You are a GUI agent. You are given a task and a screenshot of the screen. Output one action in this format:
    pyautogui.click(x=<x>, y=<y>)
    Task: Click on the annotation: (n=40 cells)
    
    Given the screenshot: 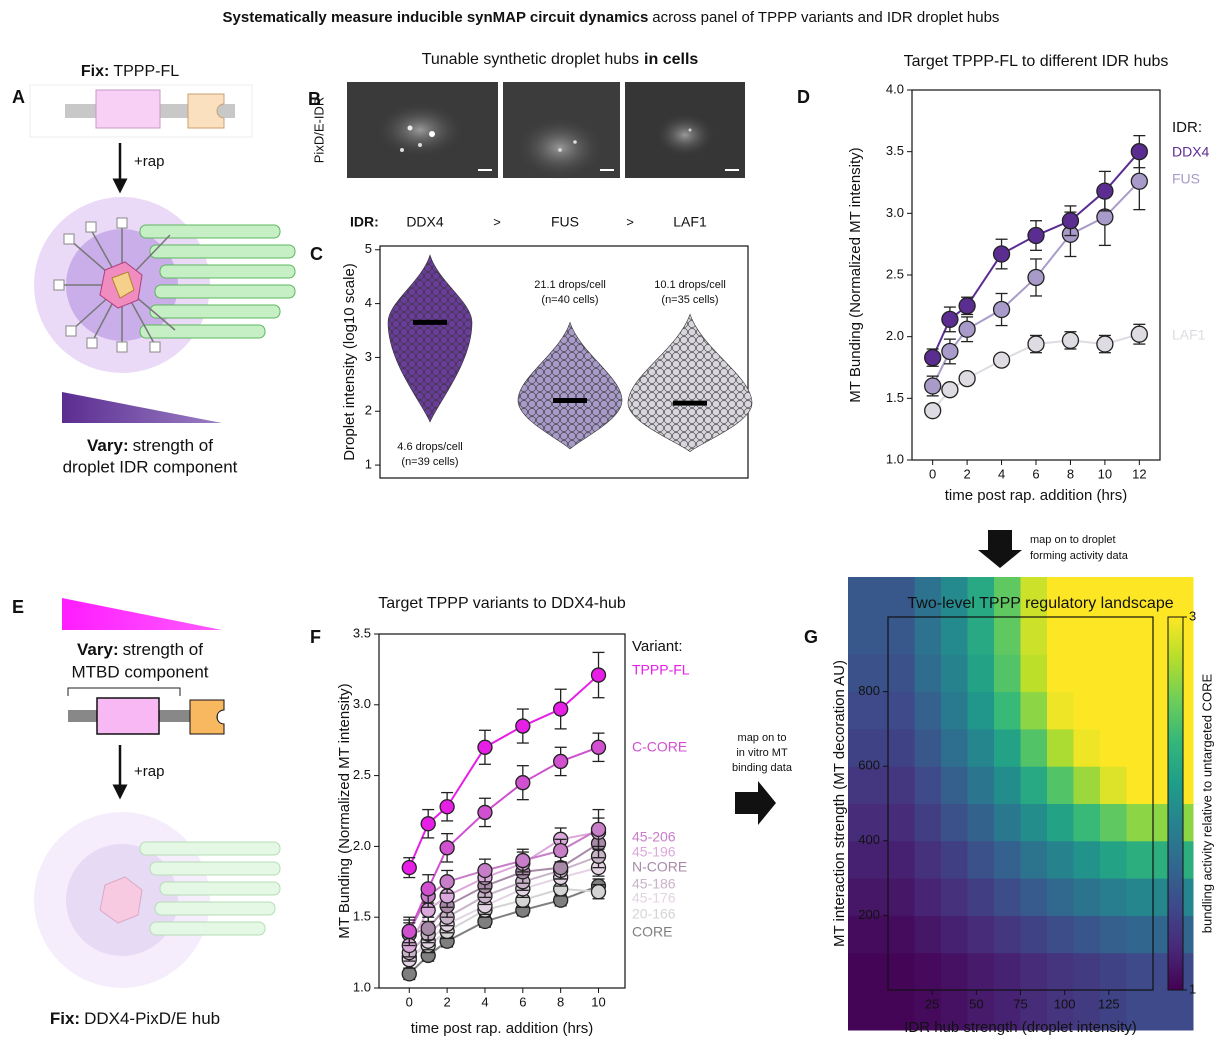 What is the action you would take?
    pyautogui.click(x=569, y=300)
    